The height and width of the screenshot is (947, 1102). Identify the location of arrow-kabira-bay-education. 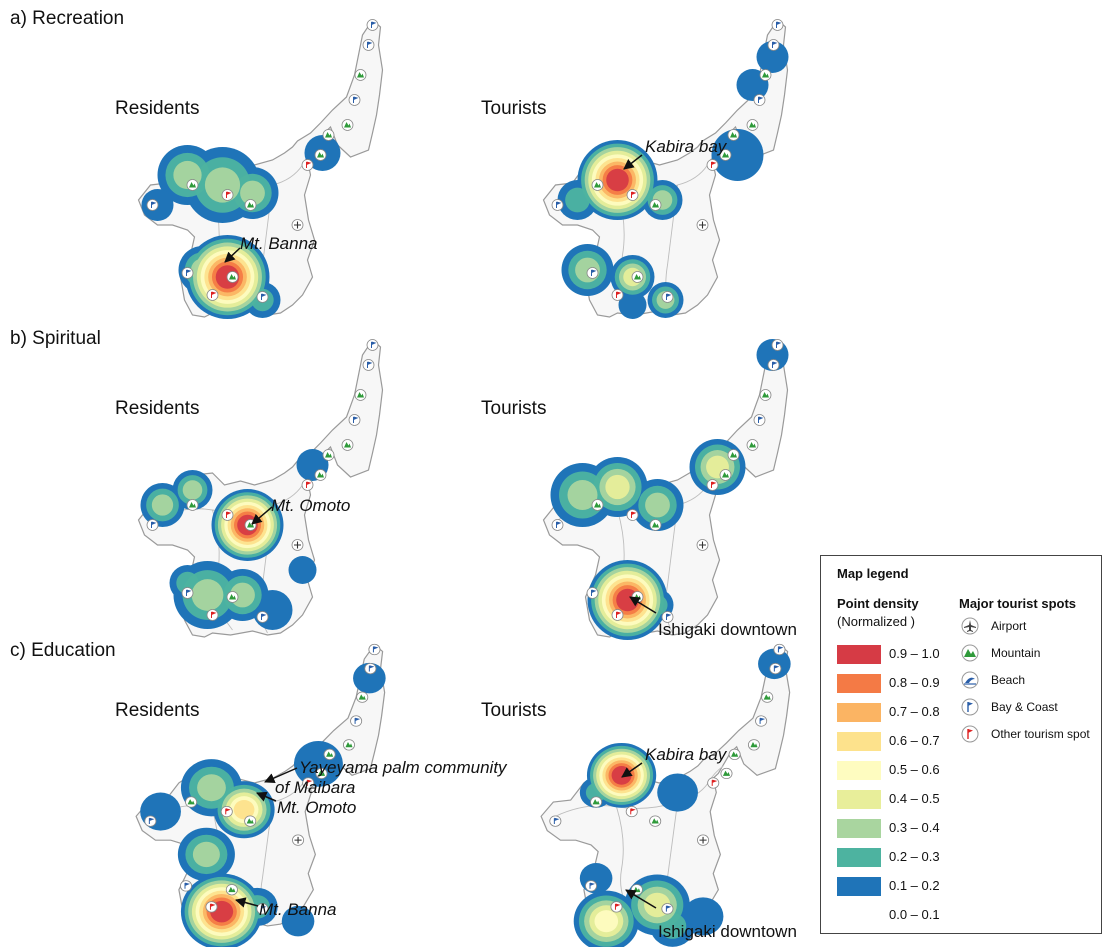
(632, 770).